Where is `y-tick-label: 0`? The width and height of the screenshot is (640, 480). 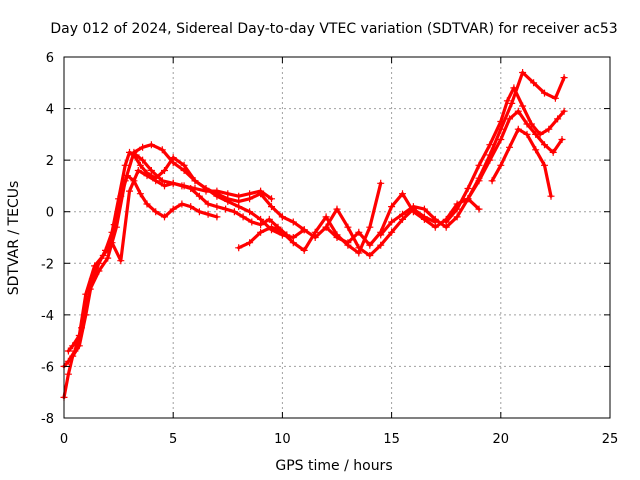
y-tick-label: 0 is located at coordinates (50, 213).